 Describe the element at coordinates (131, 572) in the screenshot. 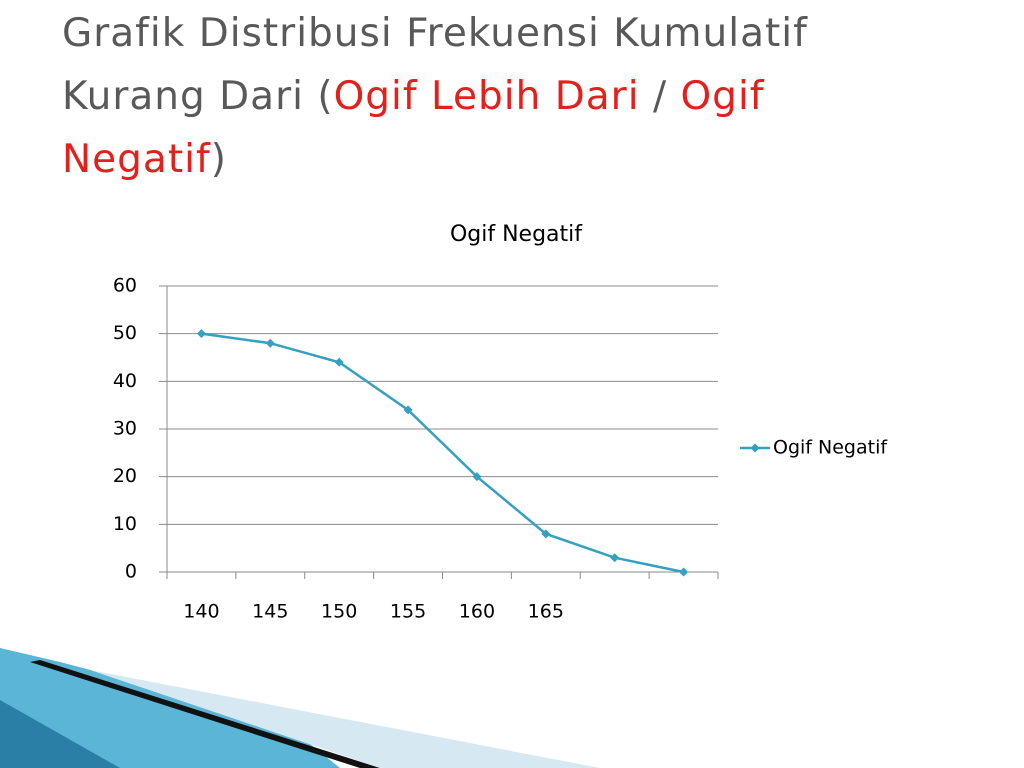

I see `y-tick-label: 0` at that location.